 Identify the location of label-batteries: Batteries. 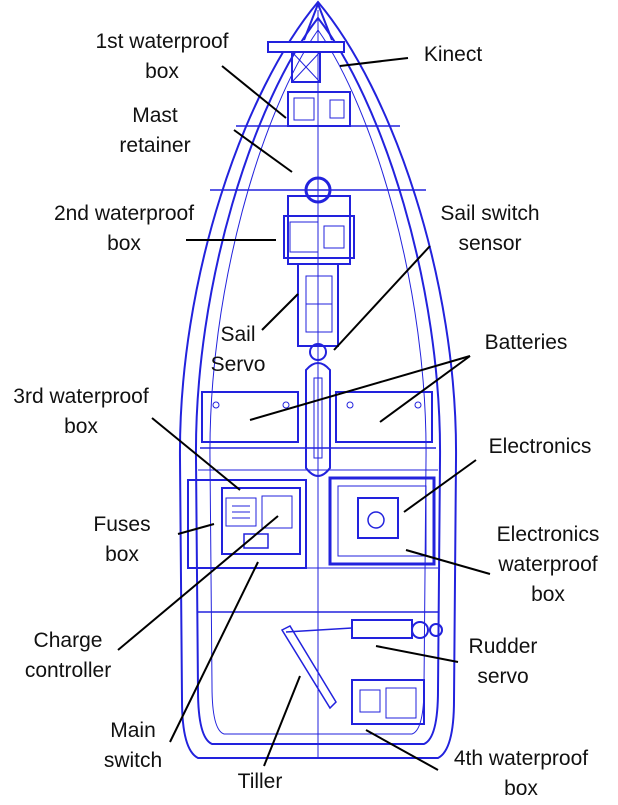
(526, 343).